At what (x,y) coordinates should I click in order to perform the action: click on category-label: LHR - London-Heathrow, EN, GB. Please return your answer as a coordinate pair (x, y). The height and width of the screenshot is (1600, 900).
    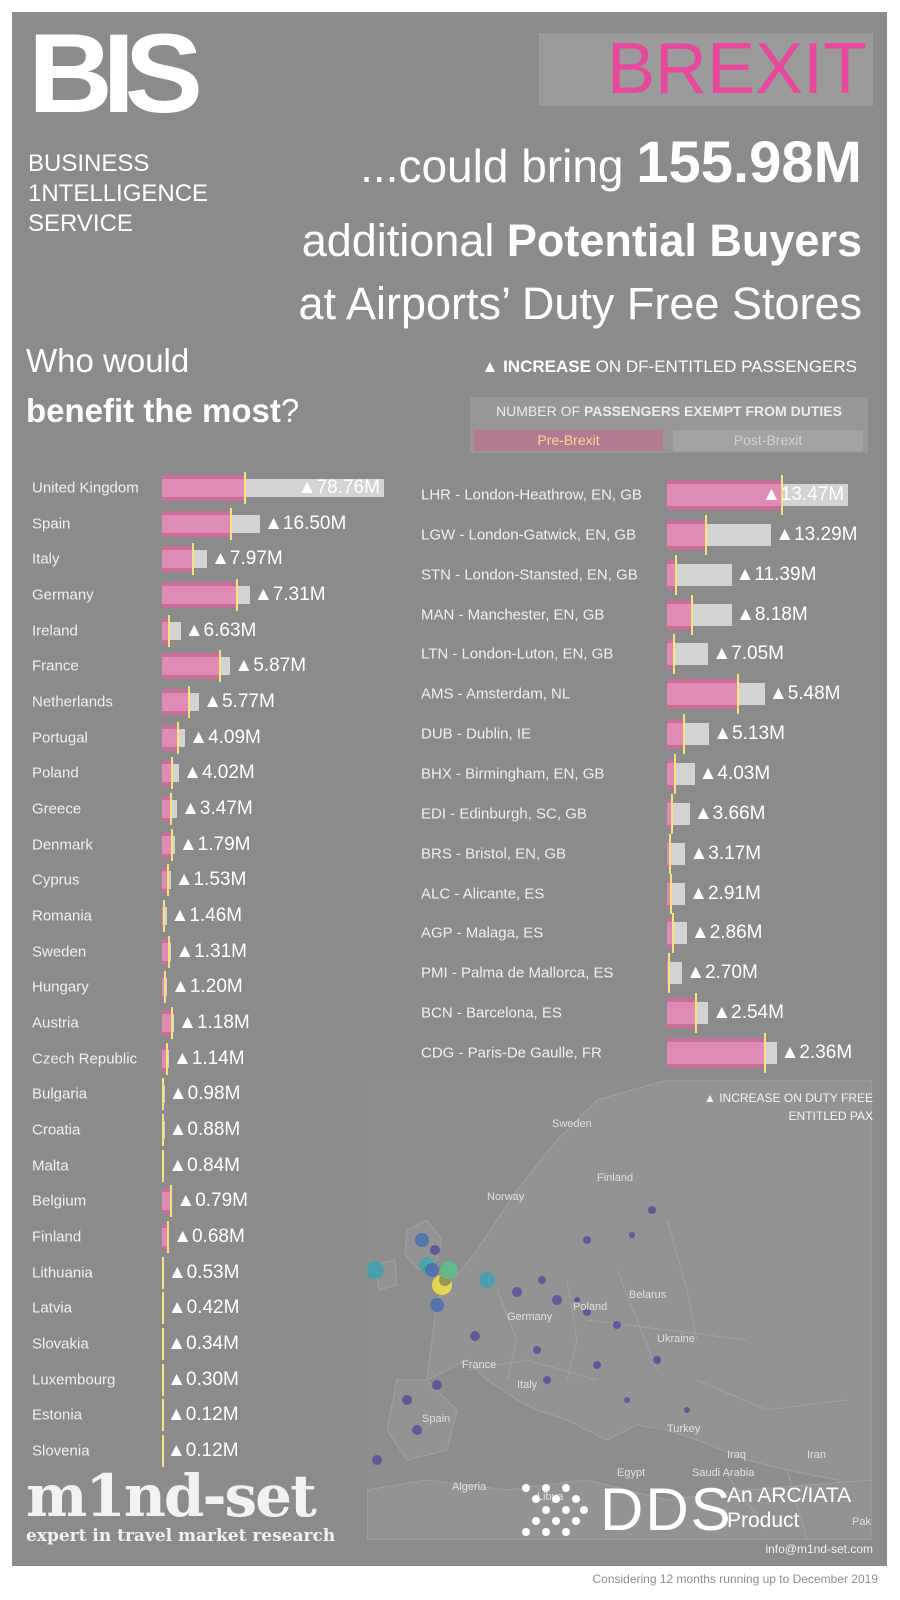
    Looking at the image, I should click on (531, 495).